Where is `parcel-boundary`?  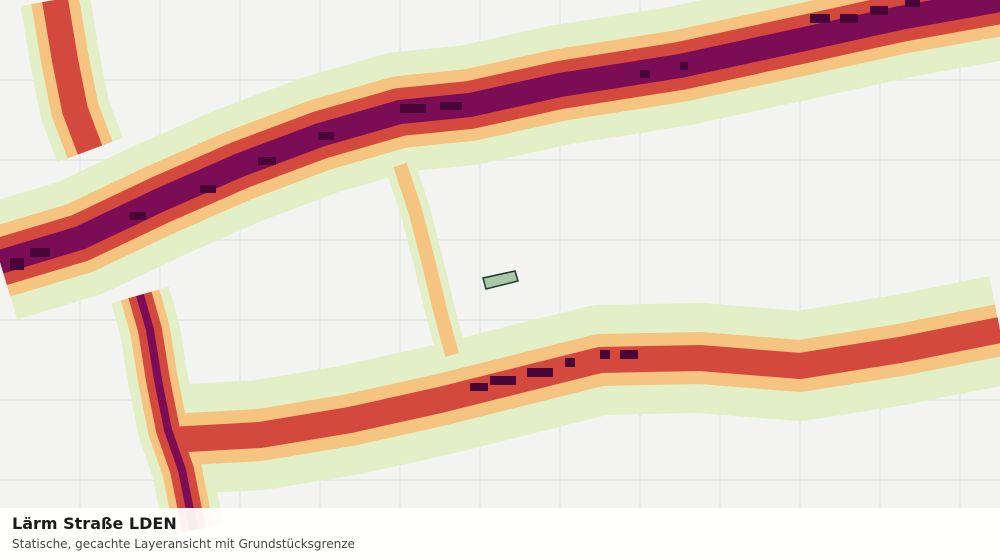
parcel-boundary is located at coordinates (500, 280).